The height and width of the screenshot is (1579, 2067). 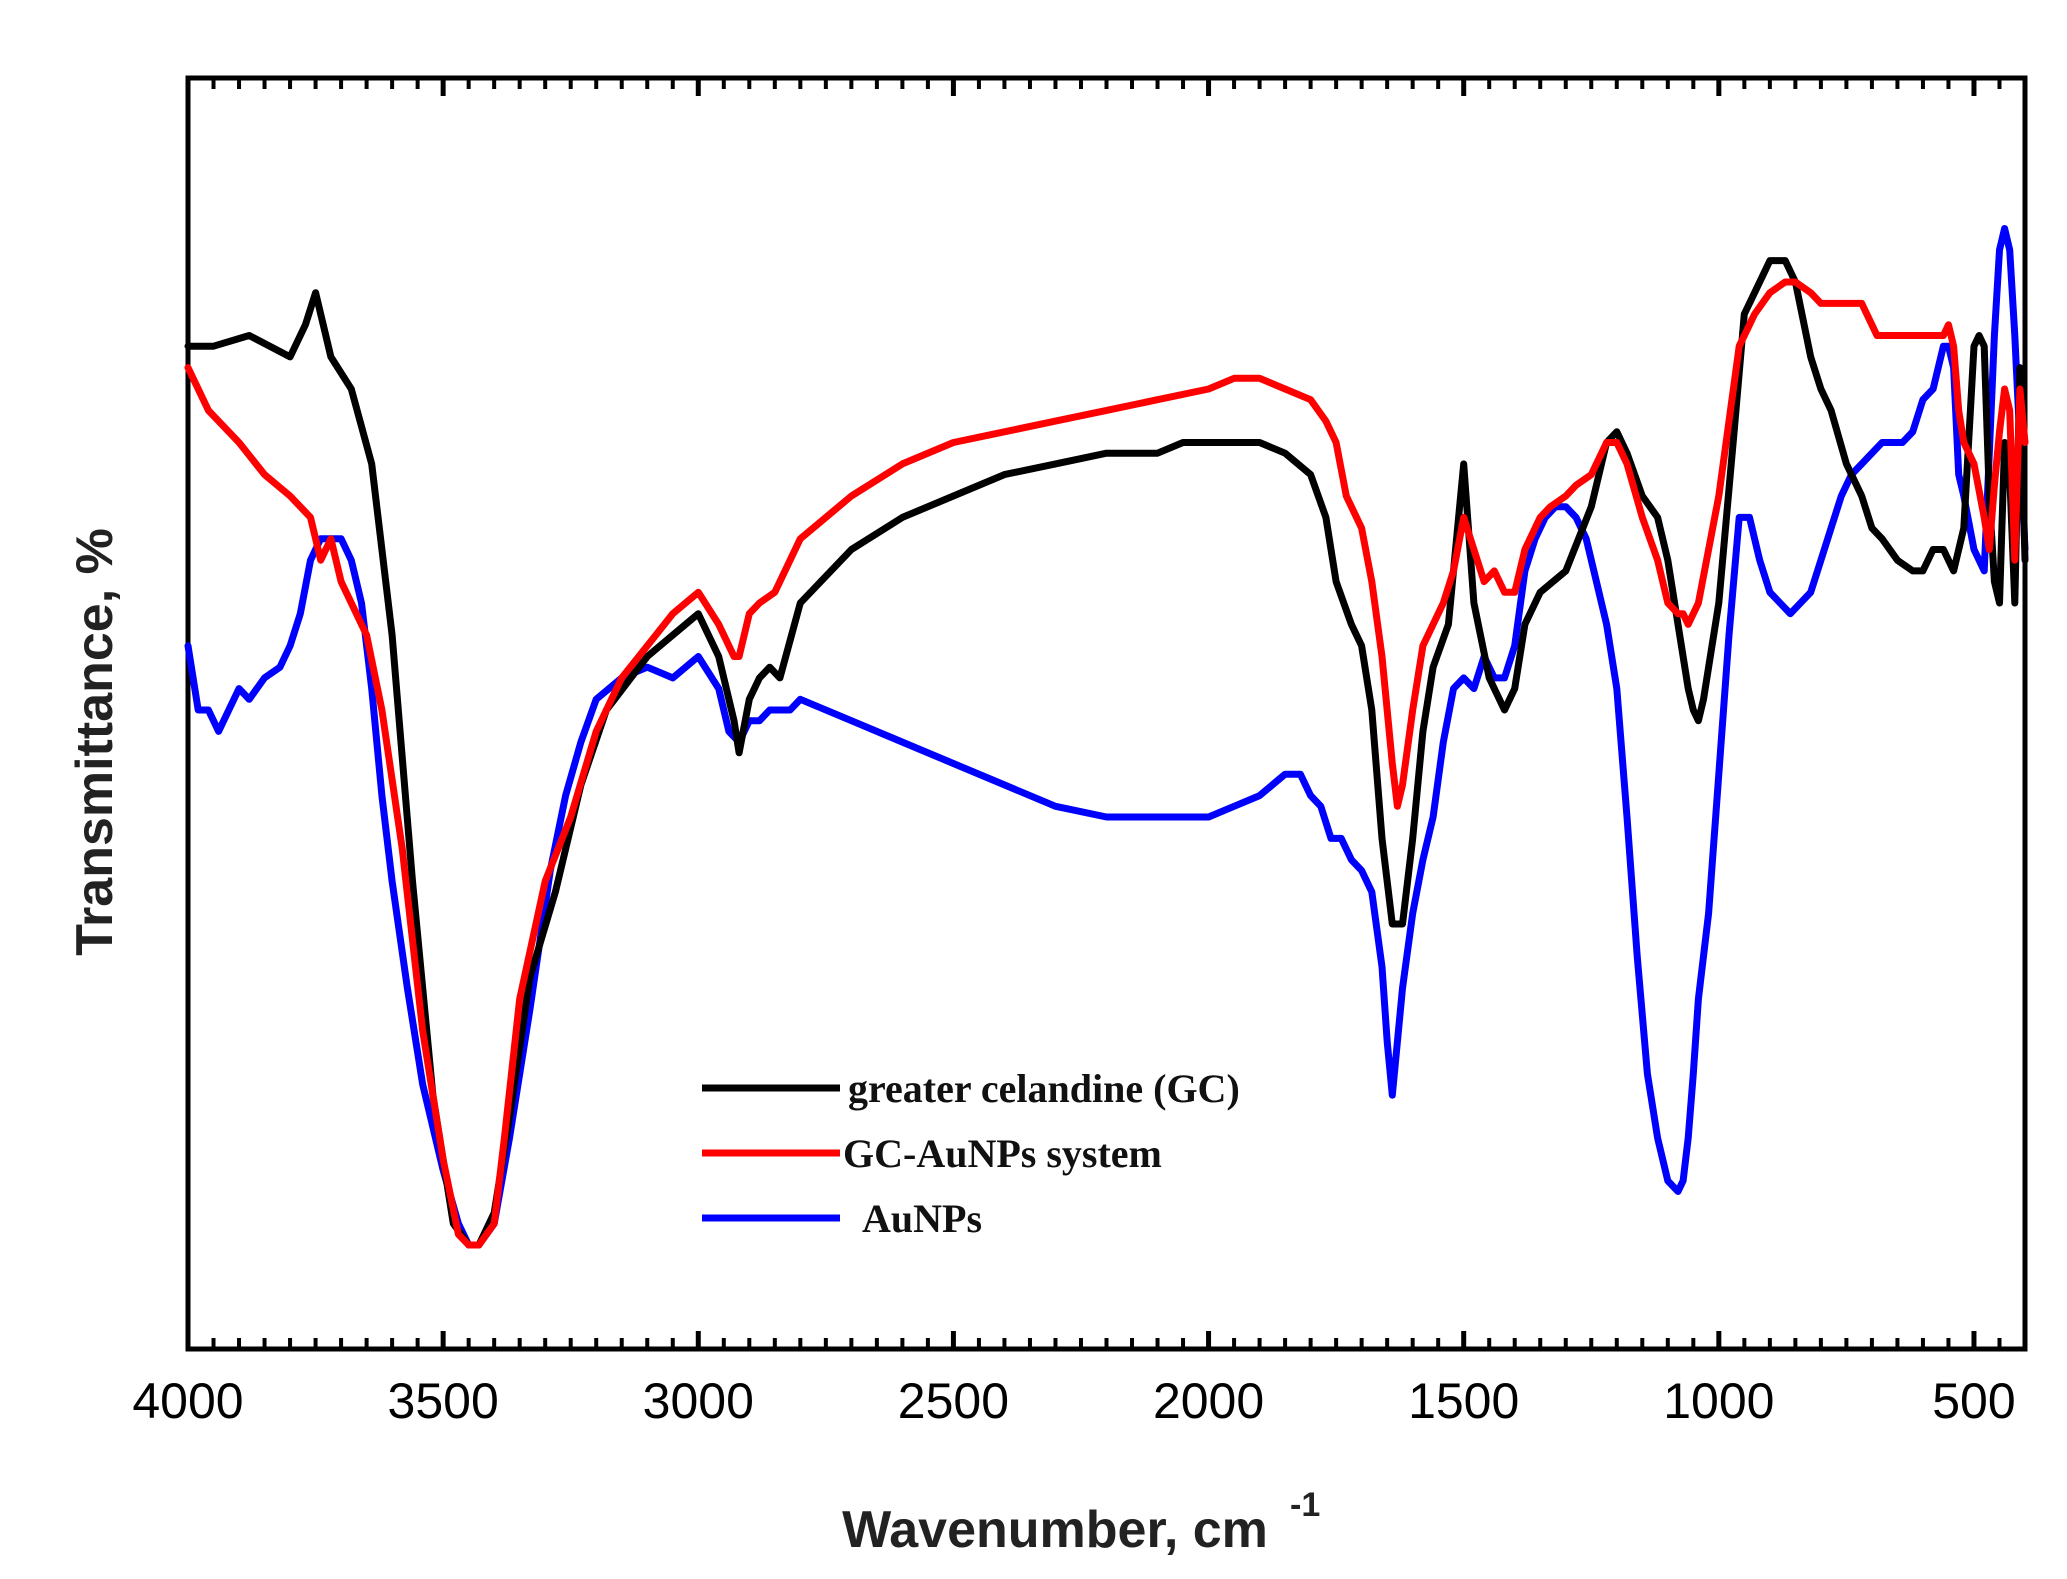 What do you see at coordinates (1073, 1401) in the screenshot?
I see `x-tick-labels: 4000 3500 3000 2500 2000 1500 1000 500` at bounding box center [1073, 1401].